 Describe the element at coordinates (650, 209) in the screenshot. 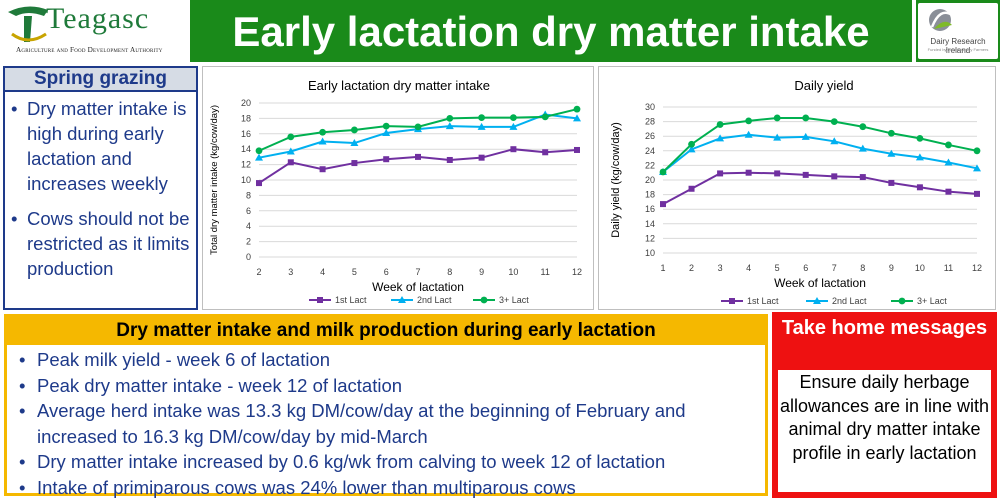

I see `y-tick-label: 16` at that location.